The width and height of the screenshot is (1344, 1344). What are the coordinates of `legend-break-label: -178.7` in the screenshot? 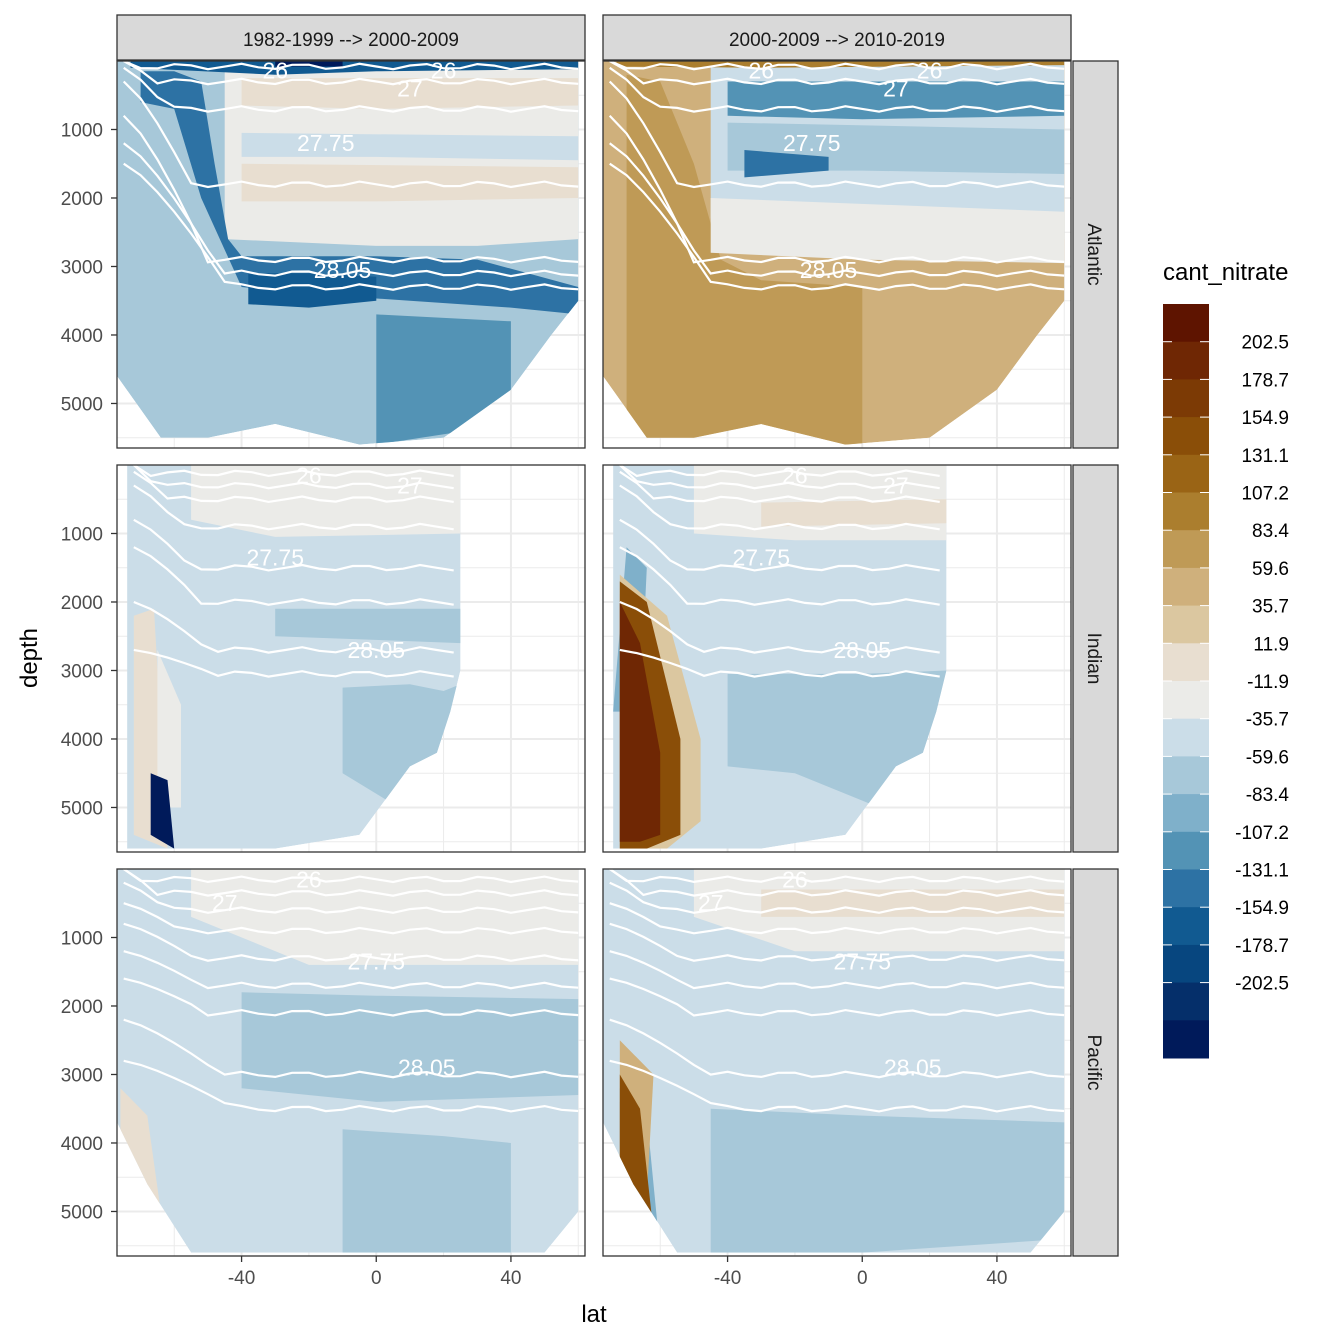 It's located at (1262, 946).